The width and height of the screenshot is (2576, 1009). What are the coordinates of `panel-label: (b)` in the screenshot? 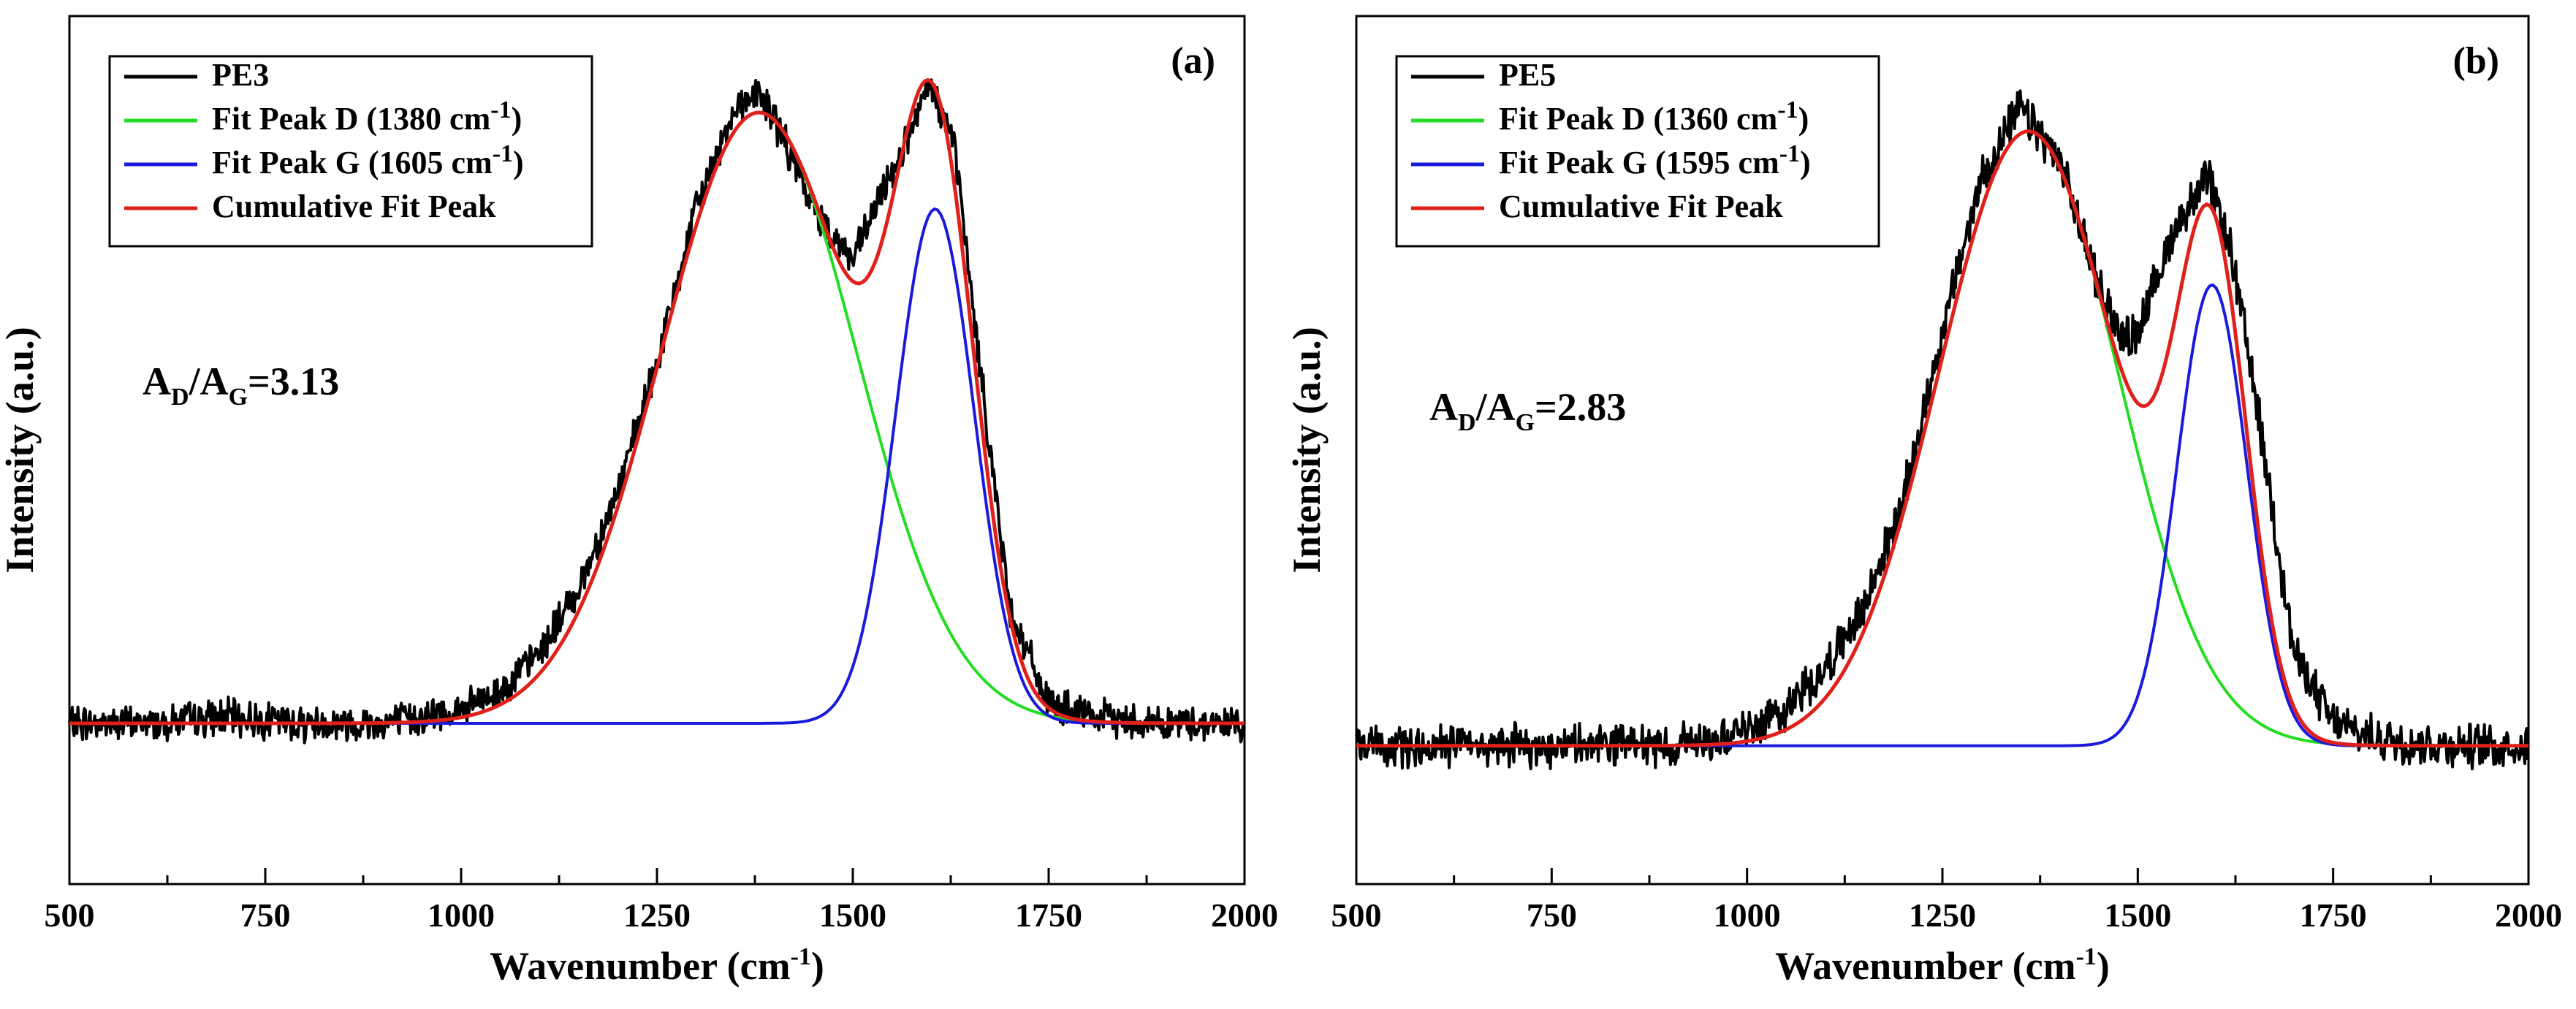 It's located at (2475, 61).